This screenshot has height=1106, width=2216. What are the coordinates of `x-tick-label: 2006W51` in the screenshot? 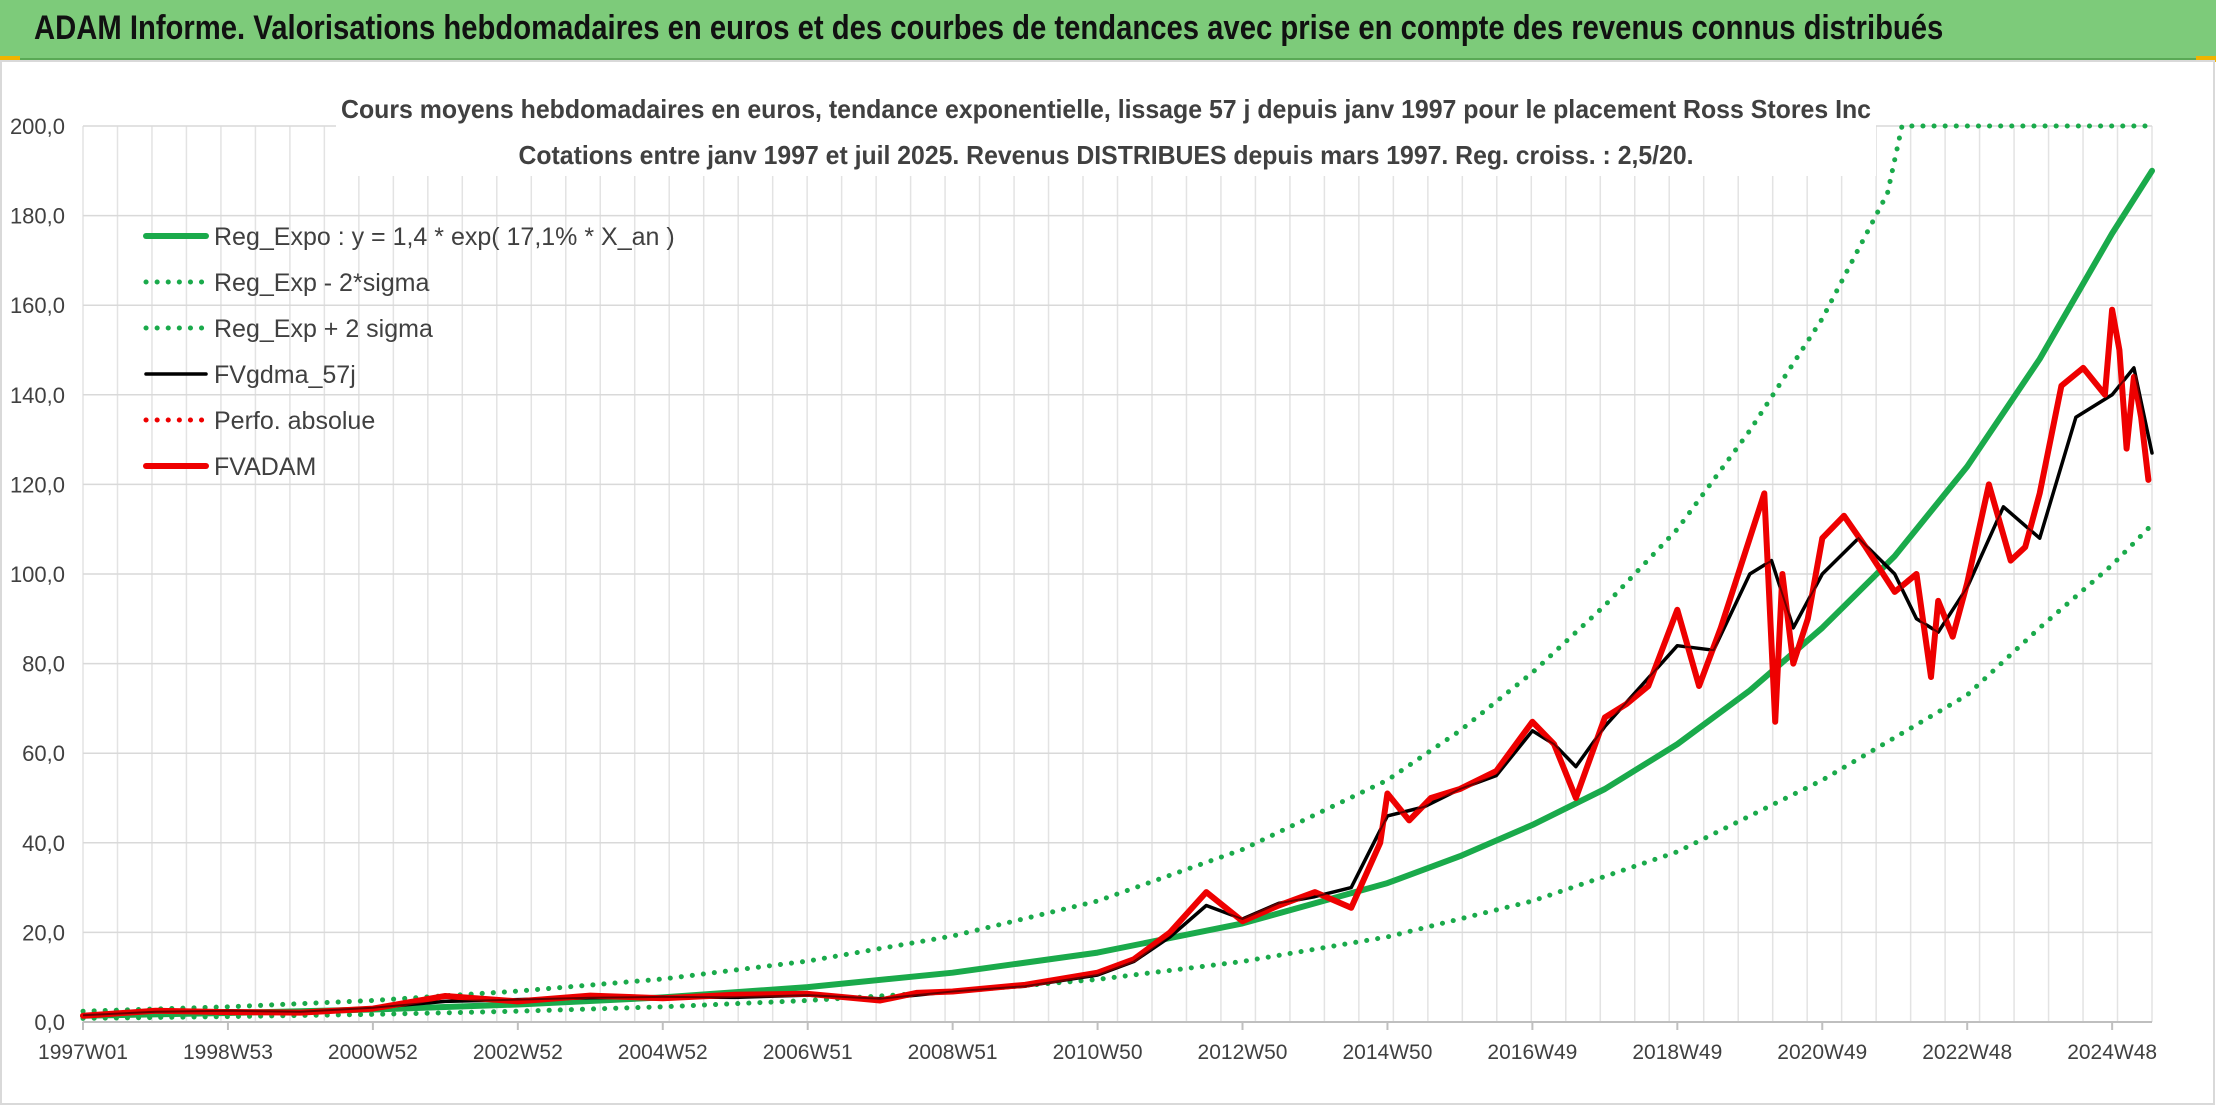 It's located at (808, 1052).